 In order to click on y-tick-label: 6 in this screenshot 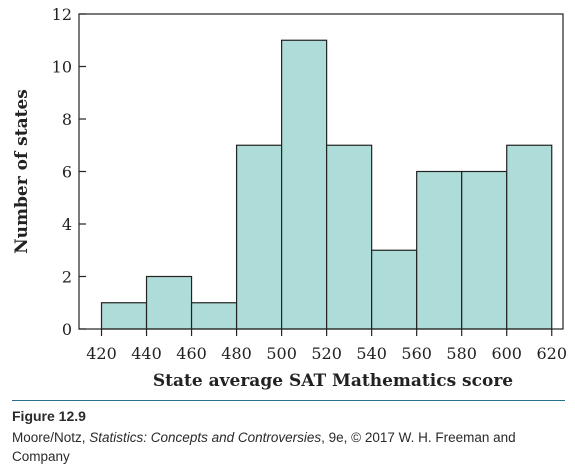, I will do `click(67, 172)`.